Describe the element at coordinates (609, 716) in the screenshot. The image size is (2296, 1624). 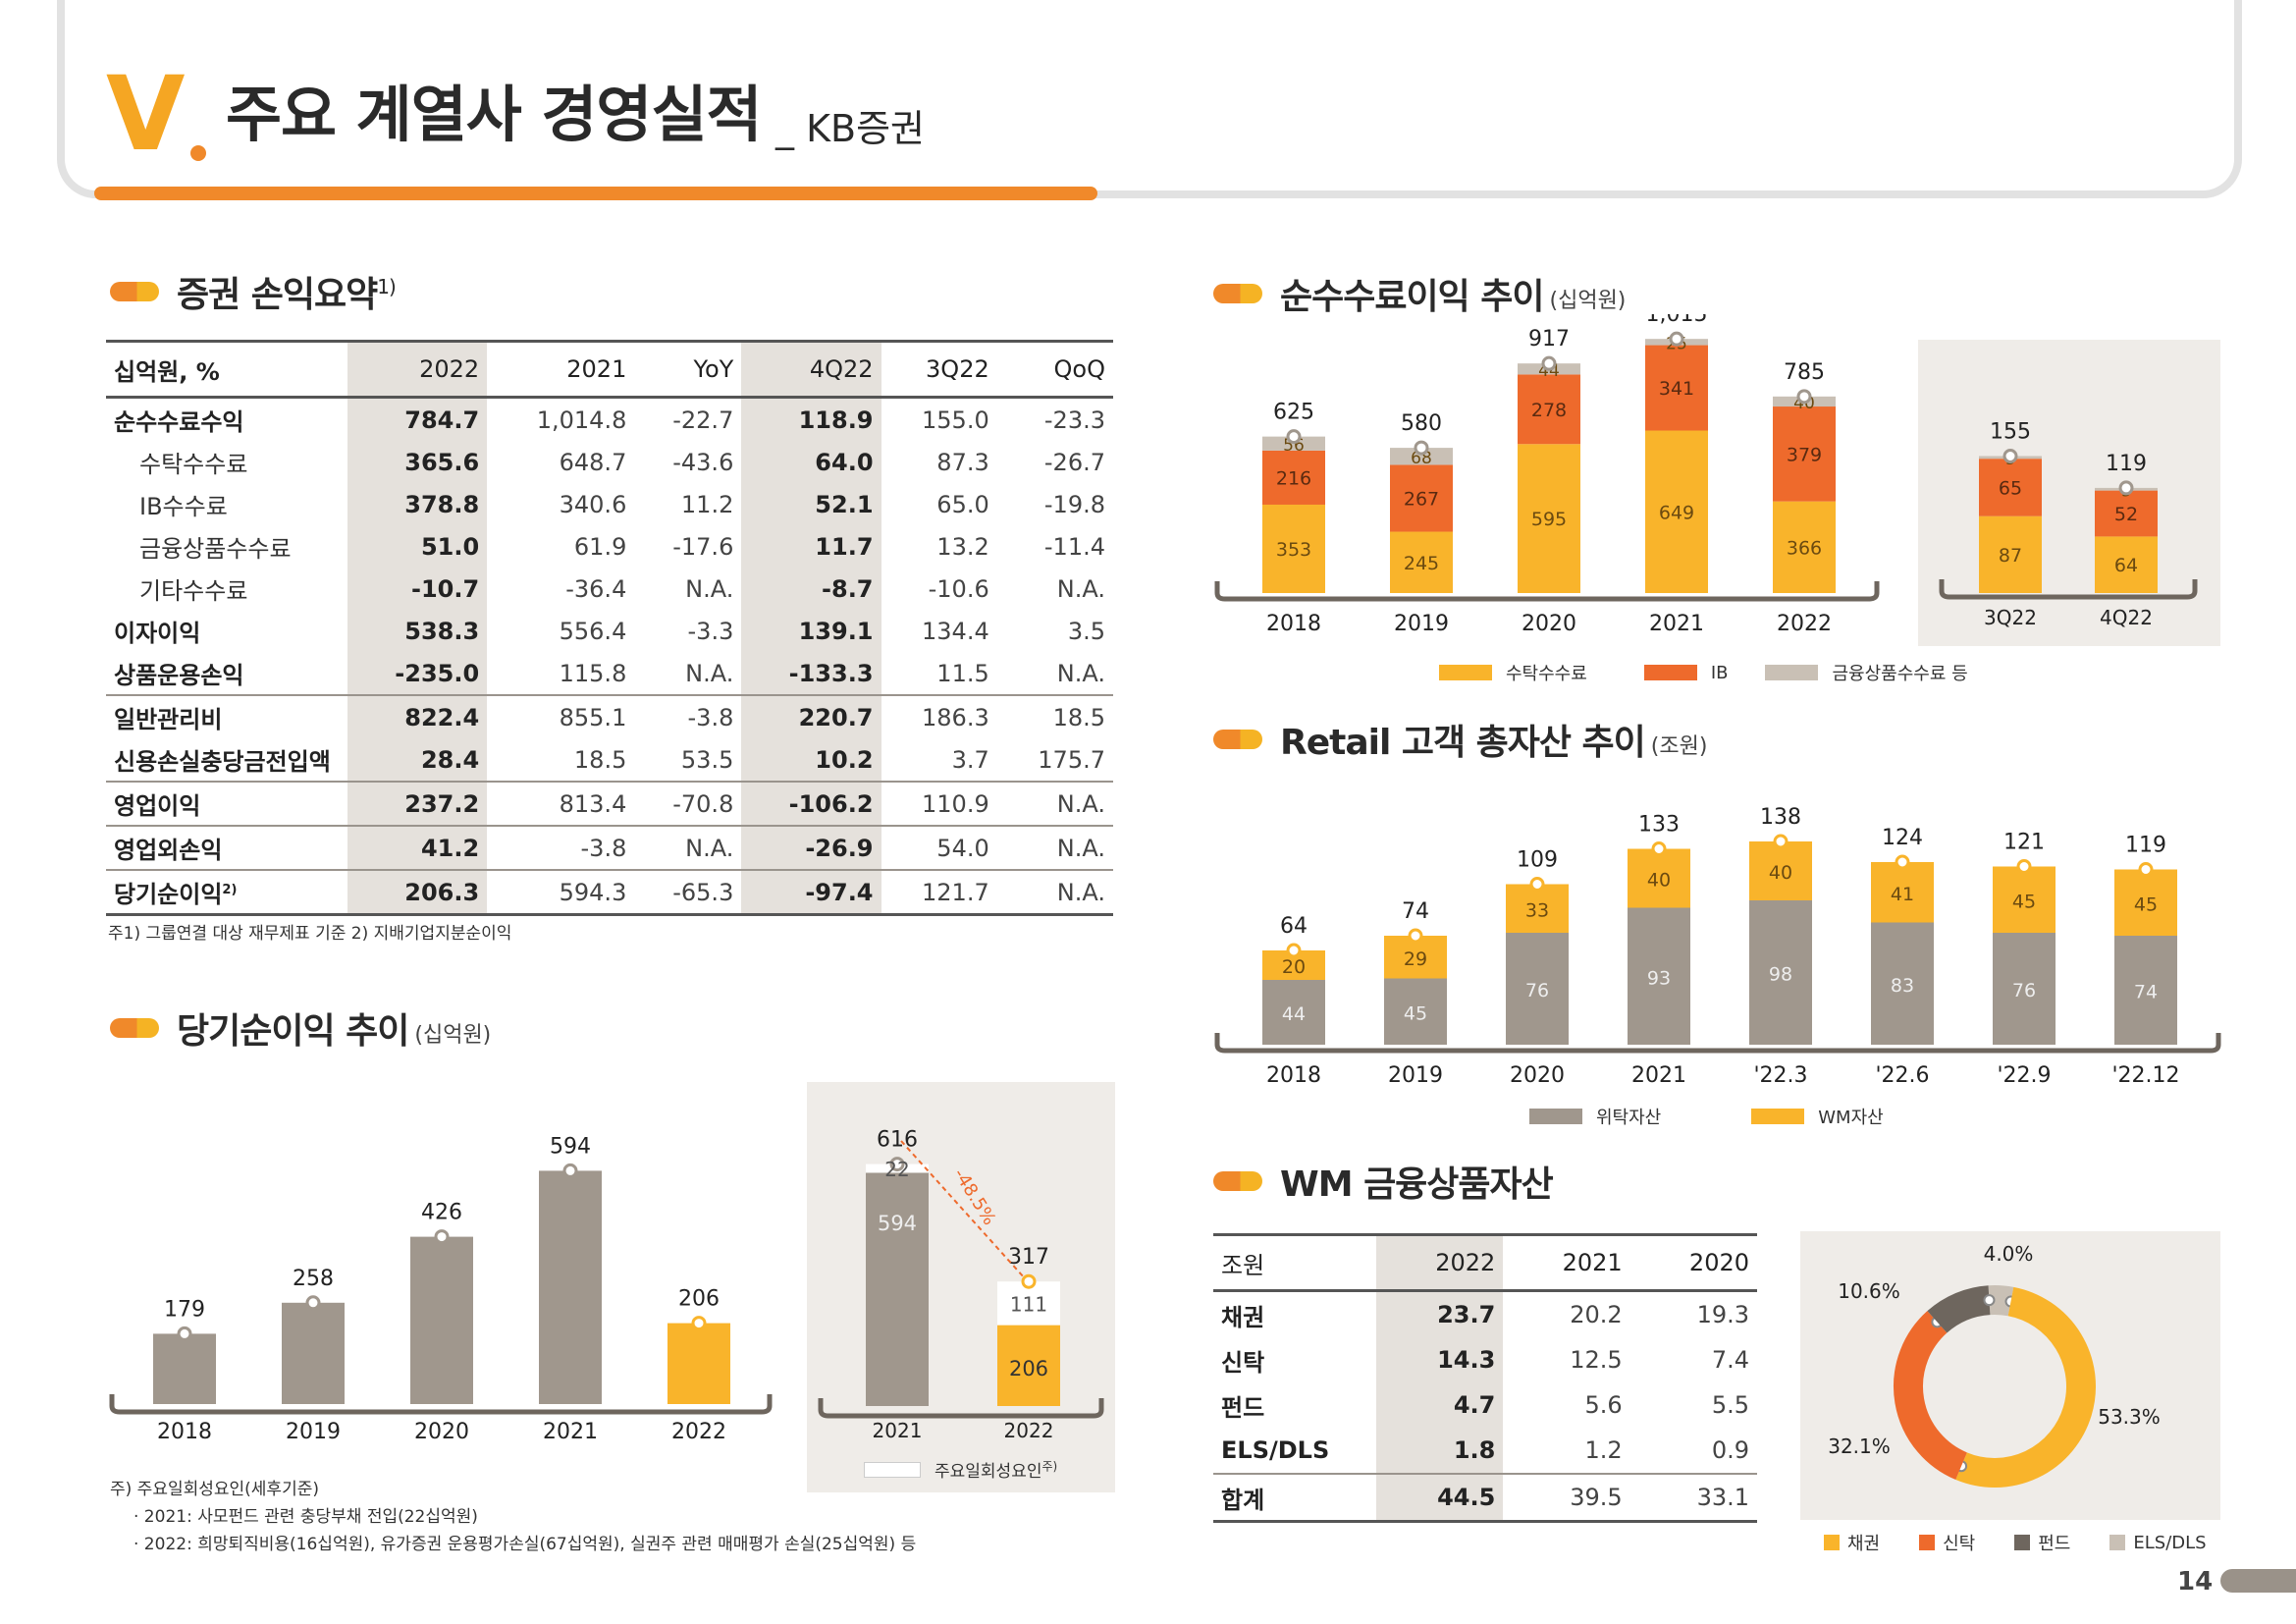
I see `table-row: 일반관리비 822.4 855.1 -3.8 220.7 186.3 18.5` at that location.